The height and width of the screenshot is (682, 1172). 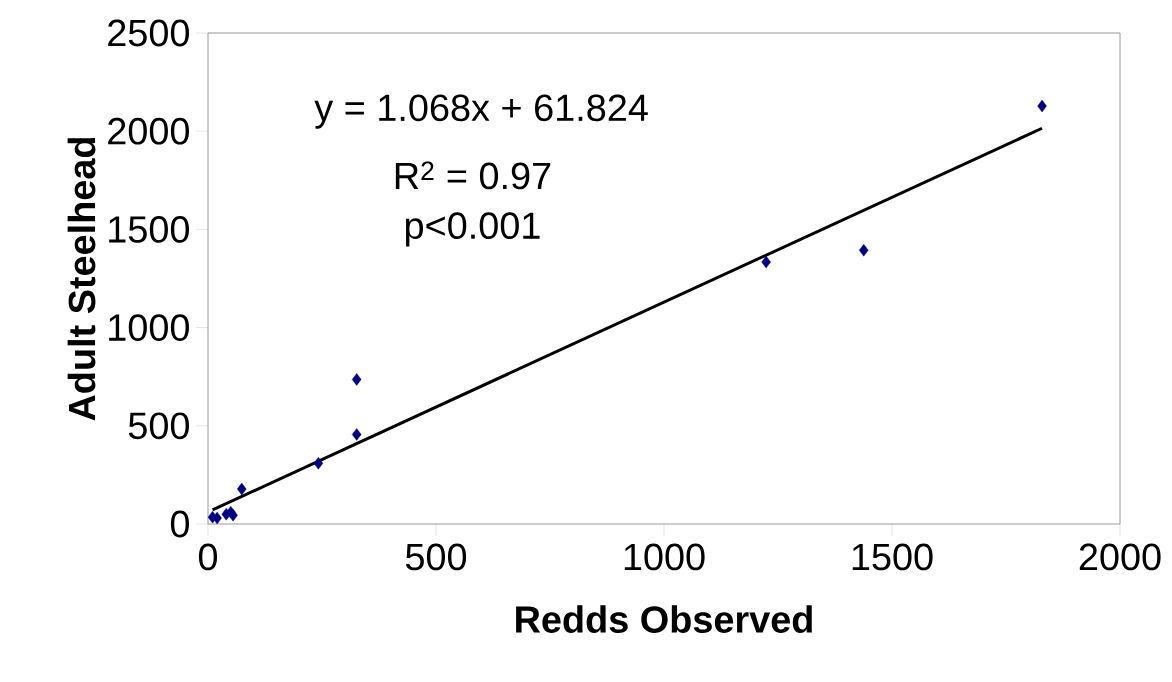 I want to click on y-tick-label: 2500, so click(x=148, y=33).